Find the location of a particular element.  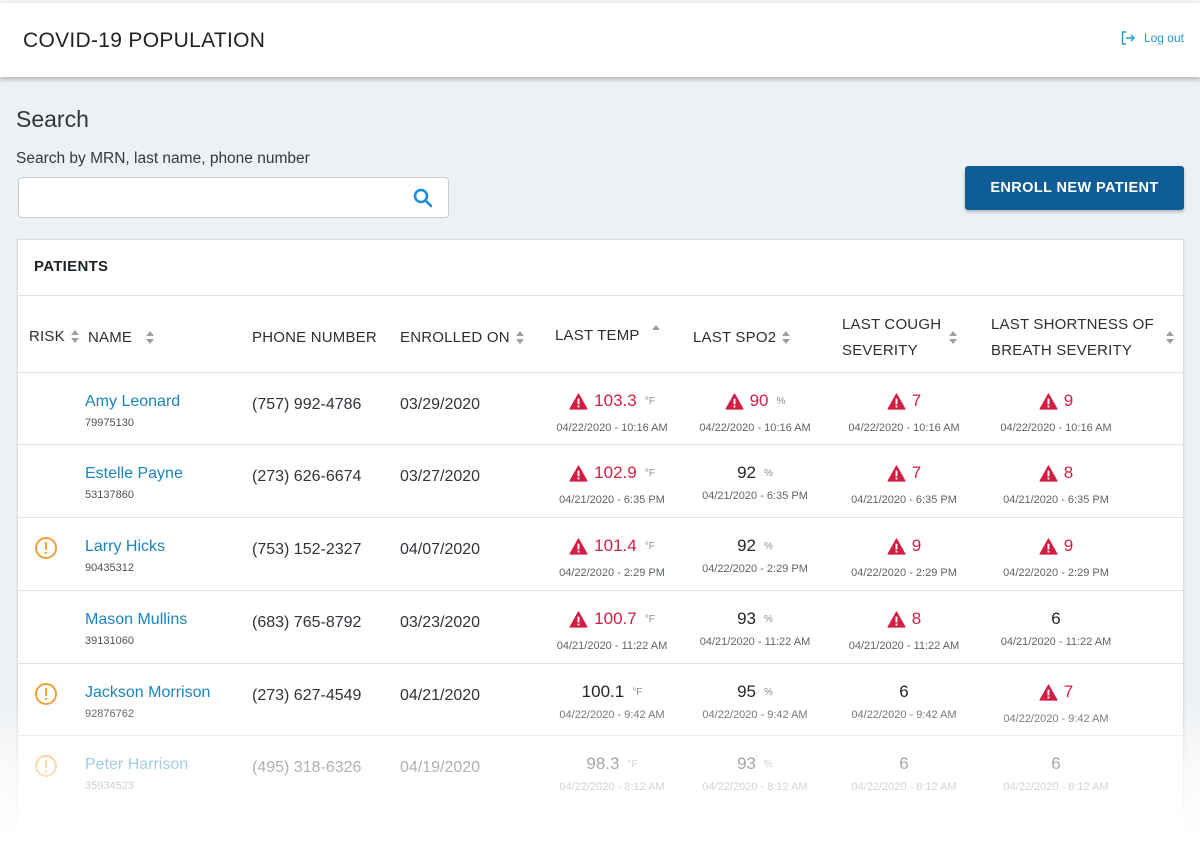

last-sob-severity-value: 8 is located at coordinates (1068, 472).